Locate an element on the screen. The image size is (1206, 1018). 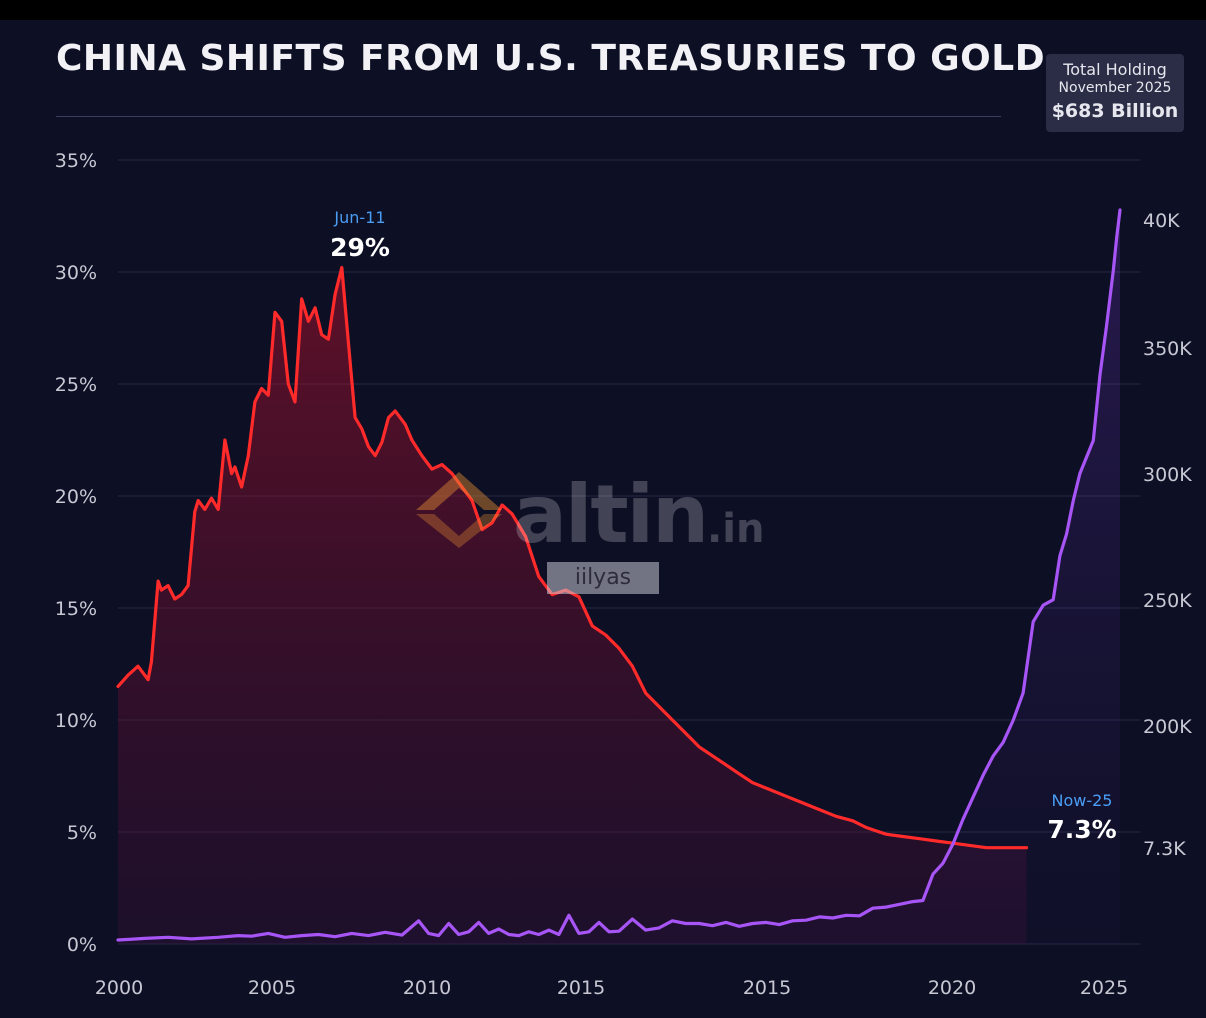
y-right-tick-label: 350K is located at coordinates (1167, 349).